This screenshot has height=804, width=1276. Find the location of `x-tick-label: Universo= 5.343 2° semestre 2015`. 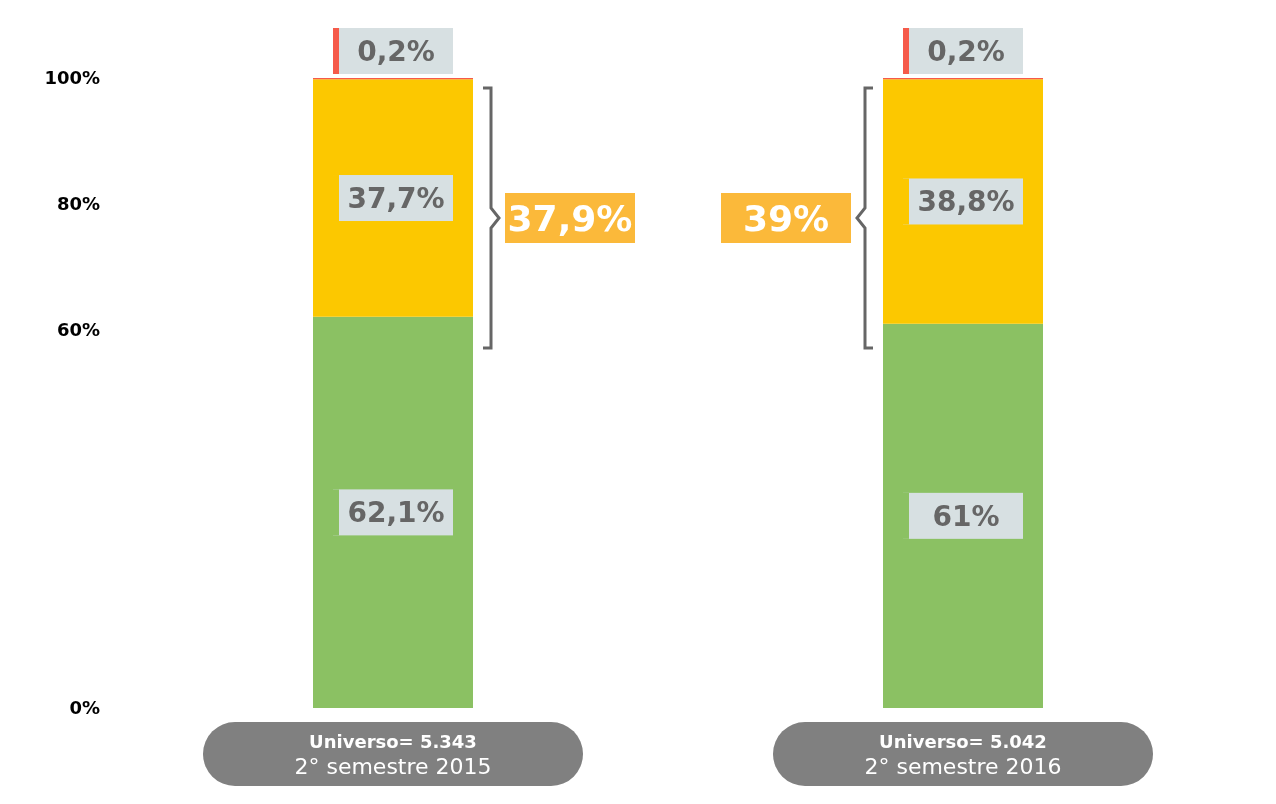

x-tick-label: Universo= 5.343 2° semestre 2015 is located at coordinates (393, 755).